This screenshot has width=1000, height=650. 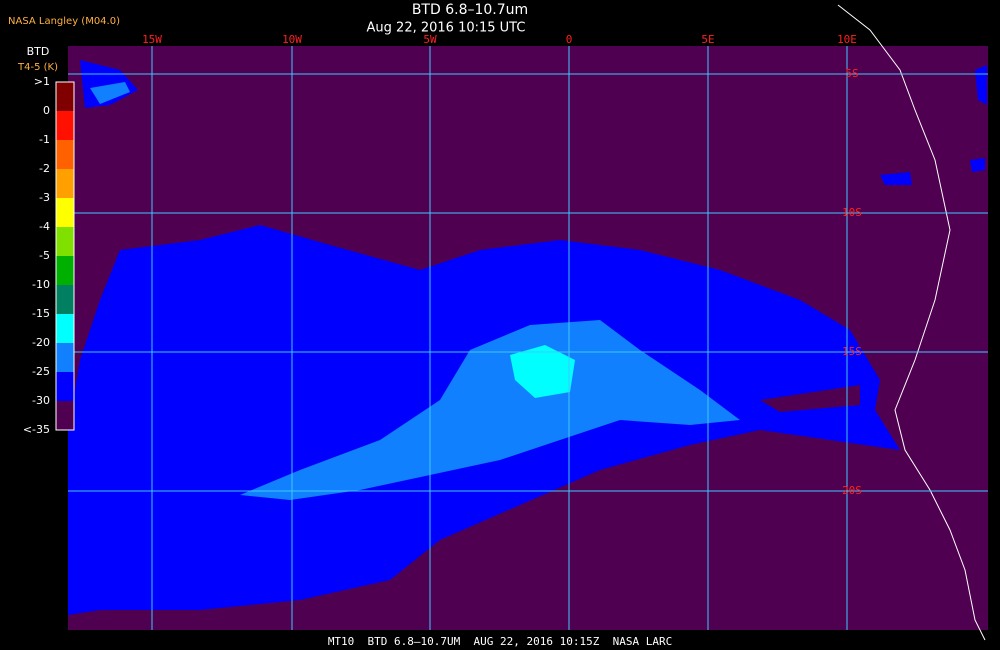 I want to click on longitude-label: 10W, so click(x=292, y=39).